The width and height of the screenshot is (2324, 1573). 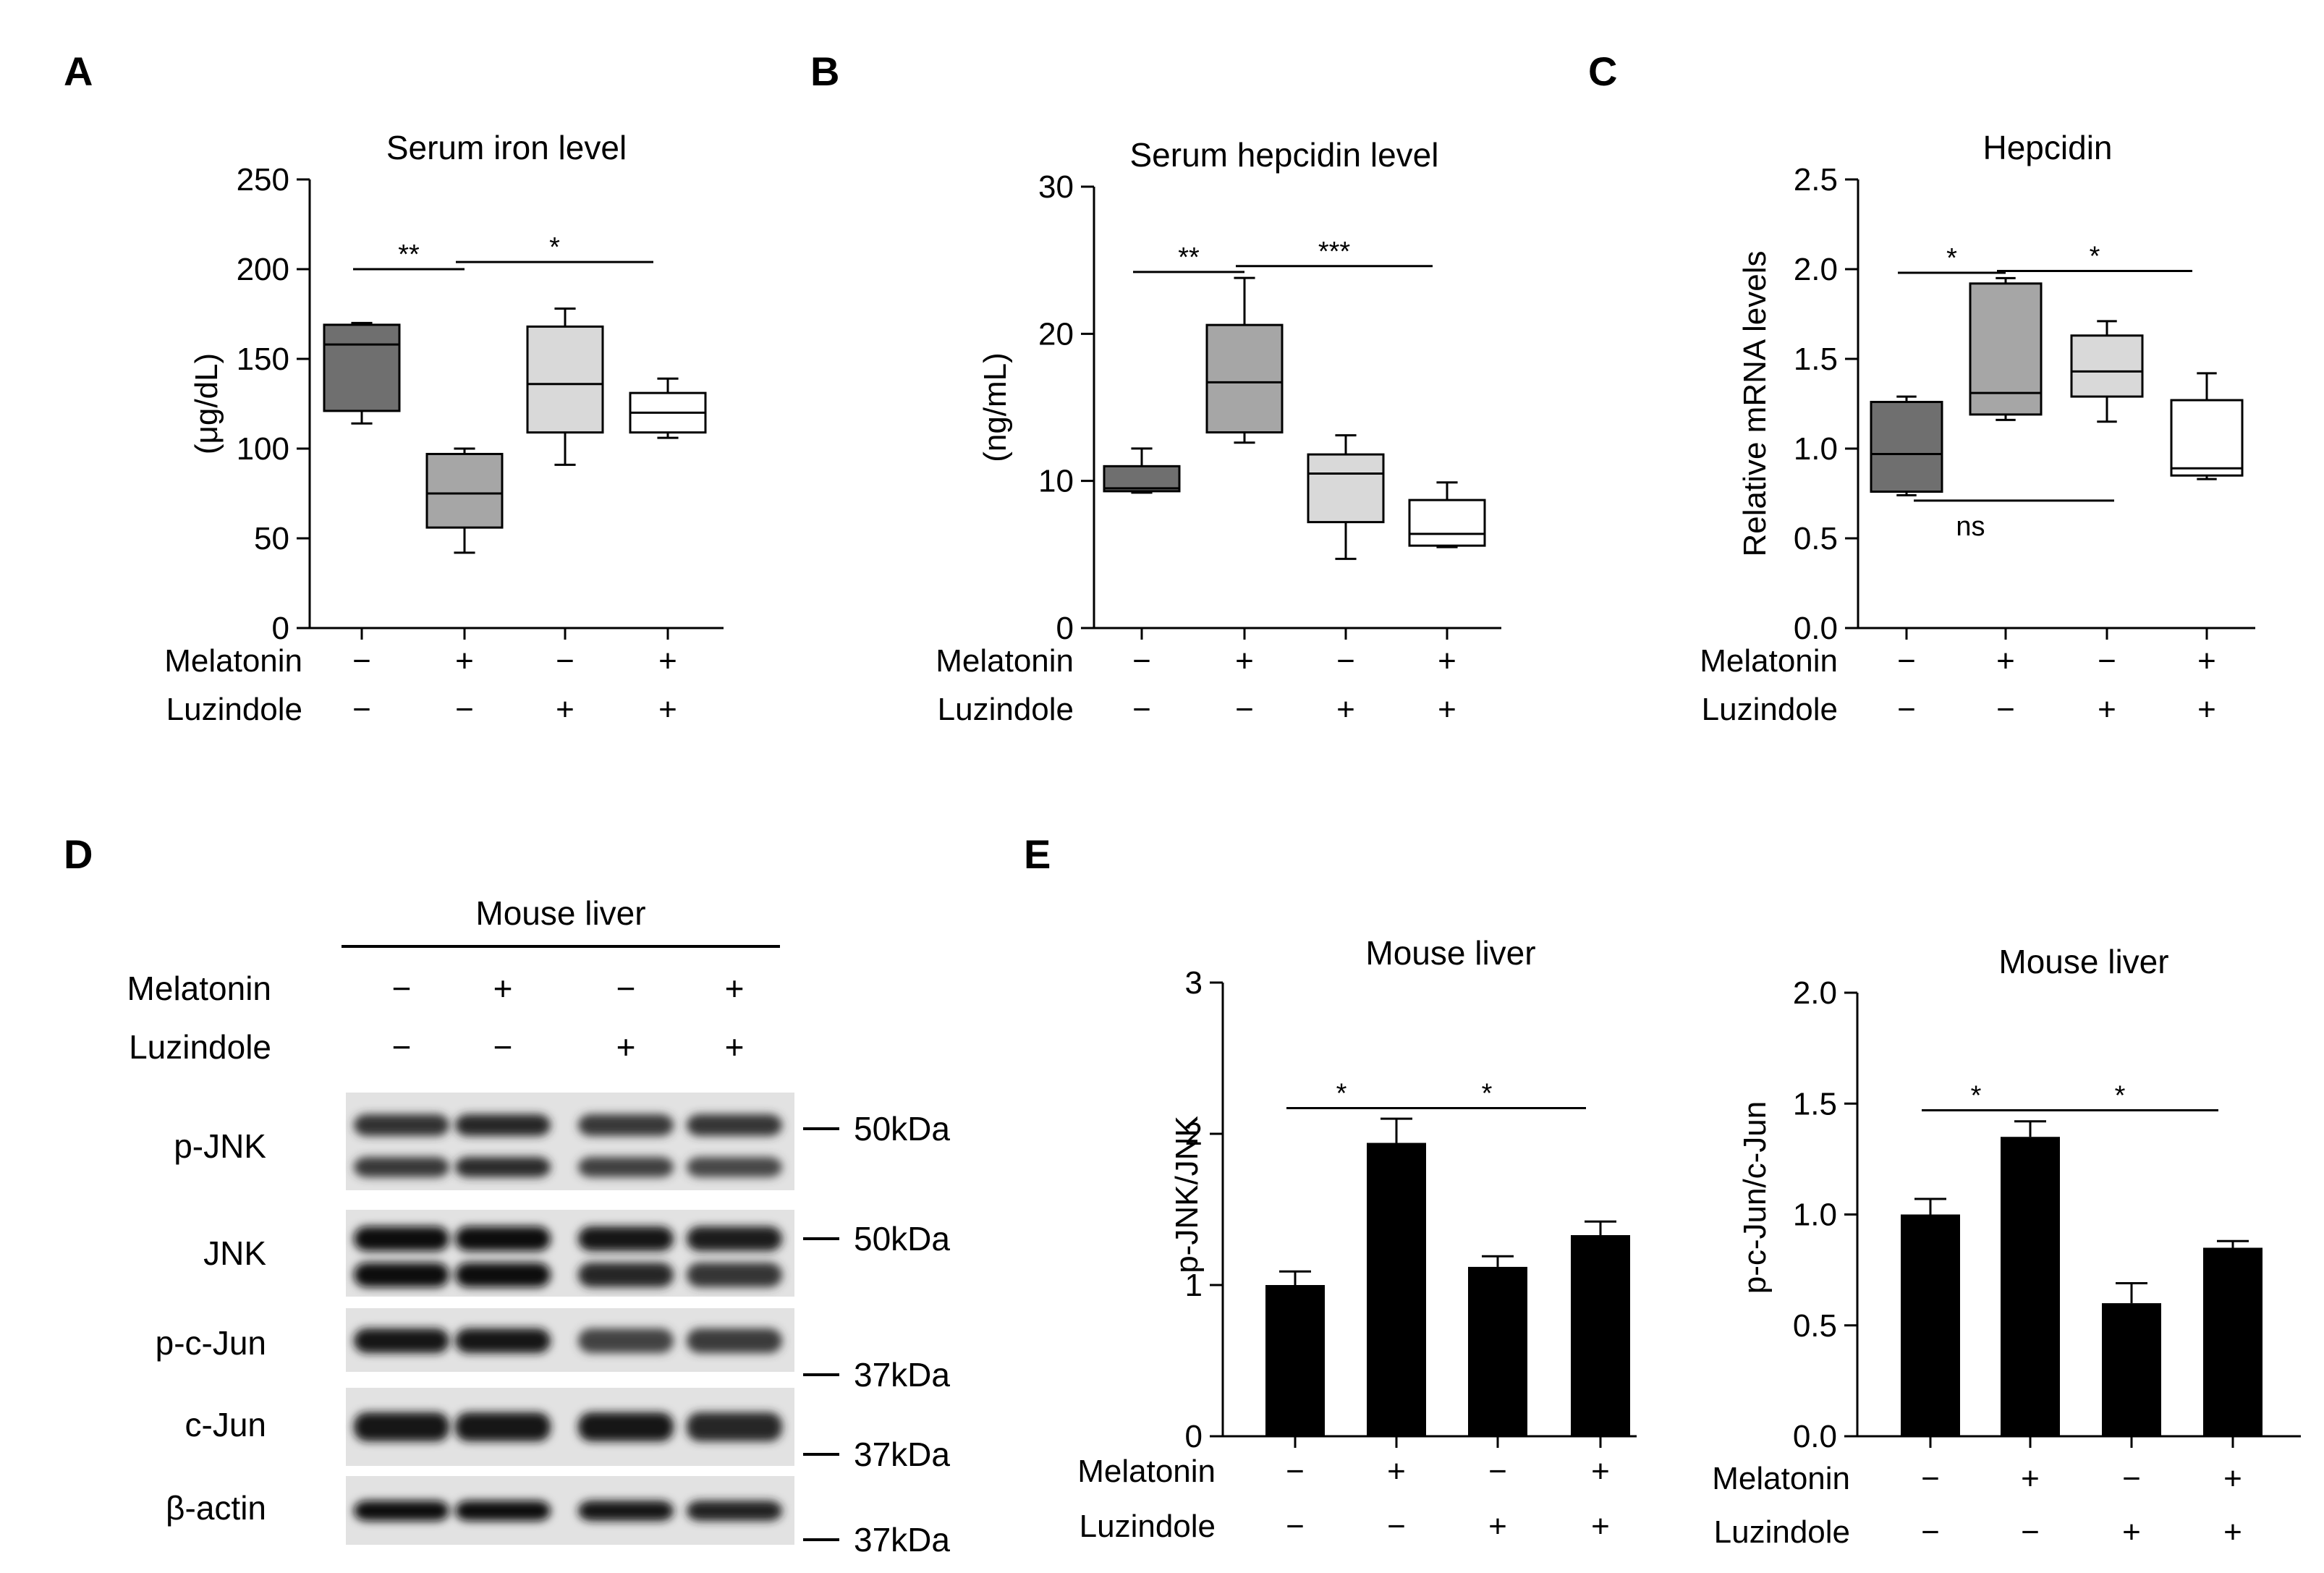 What do you see at coordinates (1194, 1285) in the screenshot?
I see `y-tick-label: 1` at bounding box center [1194, 1285].